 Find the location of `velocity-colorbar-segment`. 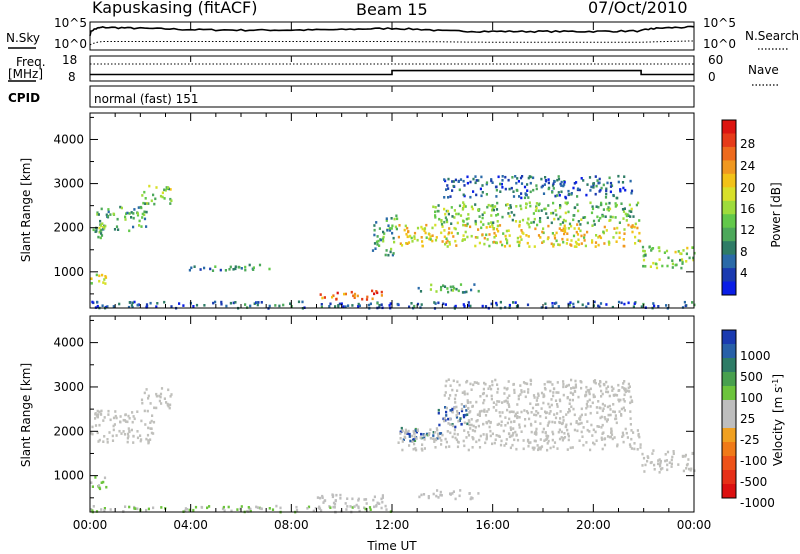

velocity-colorbar-segment is located at coordinates (729, 463).